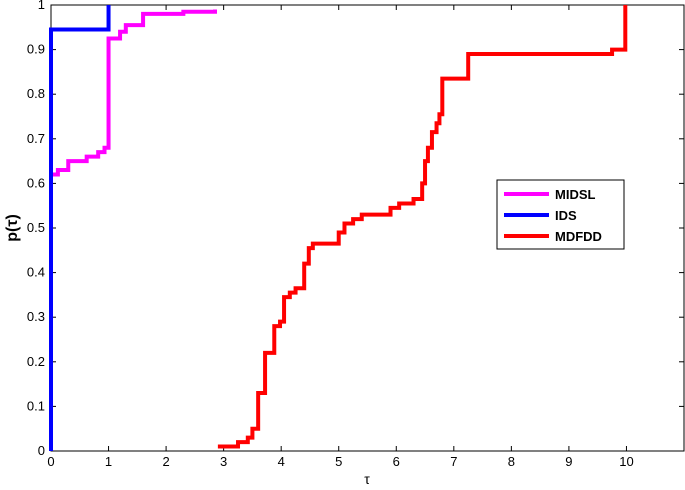  What do you see at coordinates (36, 316) in the screenshot?
I see `y-tick-label: 0.3` at bounding box center [36, 316].